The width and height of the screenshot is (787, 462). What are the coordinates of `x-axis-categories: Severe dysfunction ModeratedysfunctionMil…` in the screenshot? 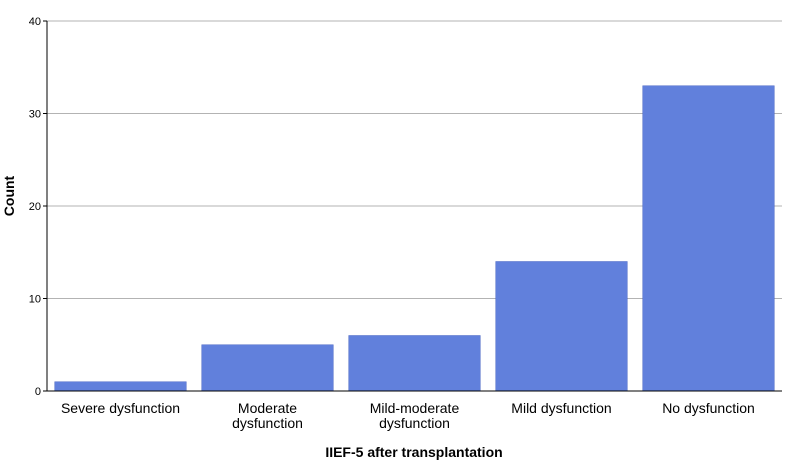 It's located at (408, 415).